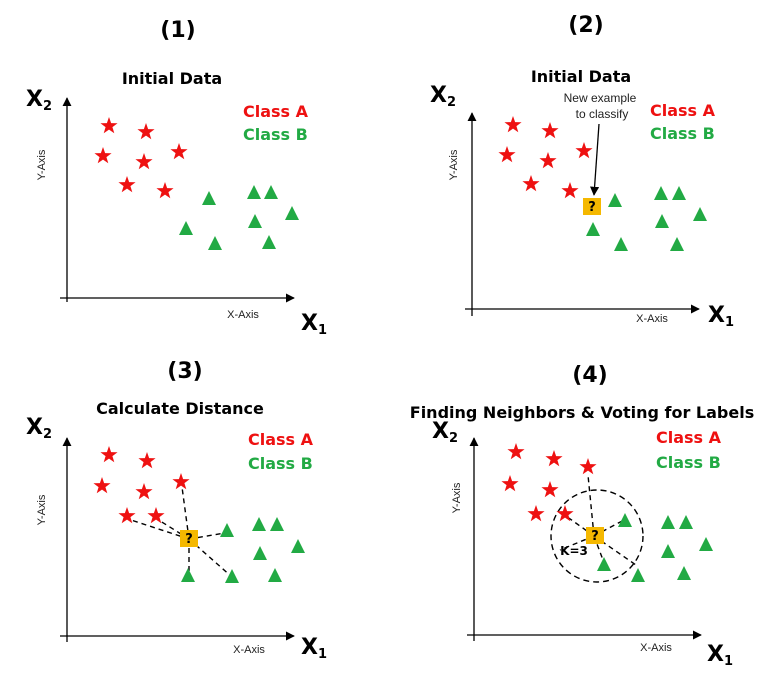 This screenshot has height=678, width=765. What do you see at coordinates (180, 408) in the screenshot?
I see `panel-subtitle: Calculate Distance` at bounding box center [180, 408].